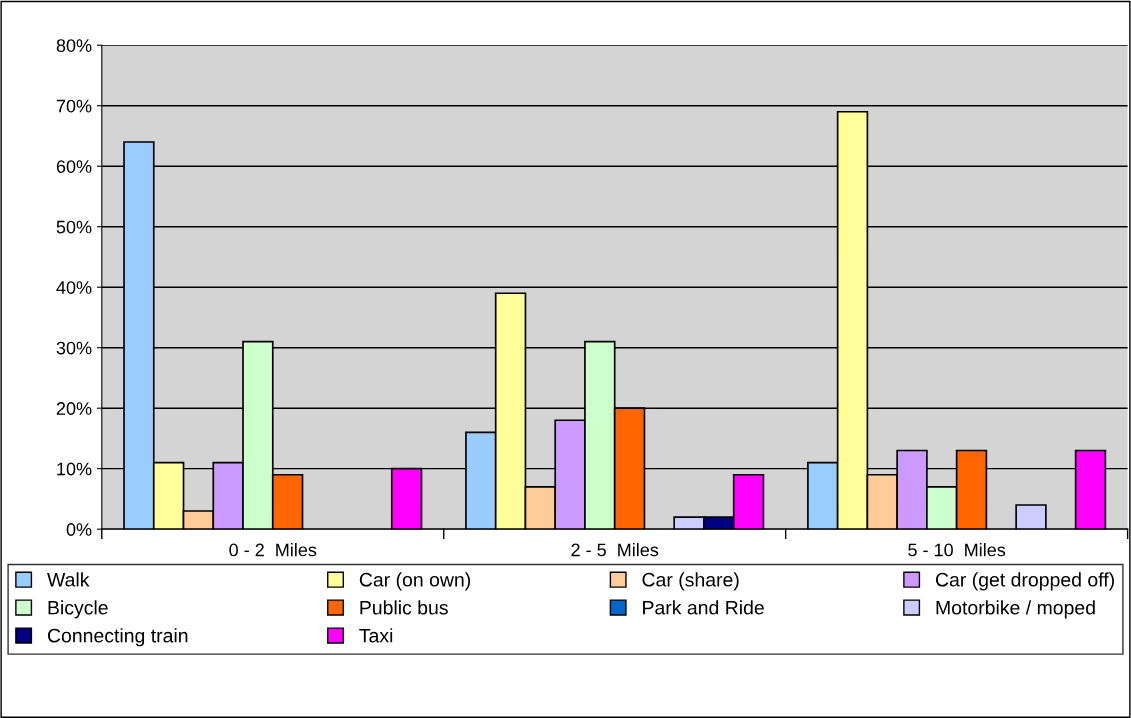 This screenshot has width=1131, height=718. What do you see at coordinates (74, 106) in the screenshot?
I see `y-tick-label: 70%` at bounding box center [74, 106].